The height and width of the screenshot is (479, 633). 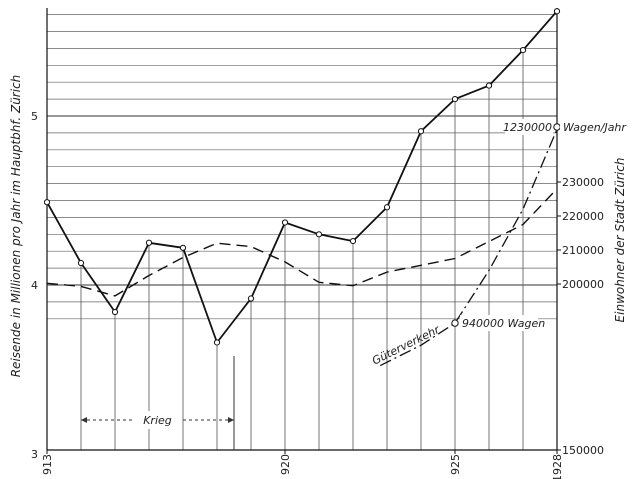 What do you see at coordinates (231, 420) in the screenshot?
I see `war-arrow-right` at bounding box center [231, 420].